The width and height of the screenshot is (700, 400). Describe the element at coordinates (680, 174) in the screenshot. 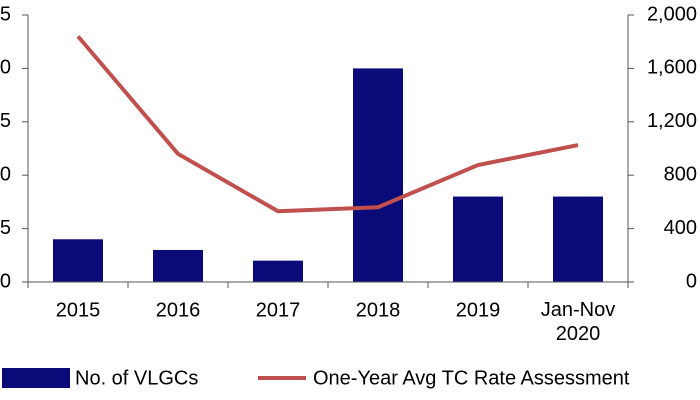

I see `y2-tick-label: 800` at that location.